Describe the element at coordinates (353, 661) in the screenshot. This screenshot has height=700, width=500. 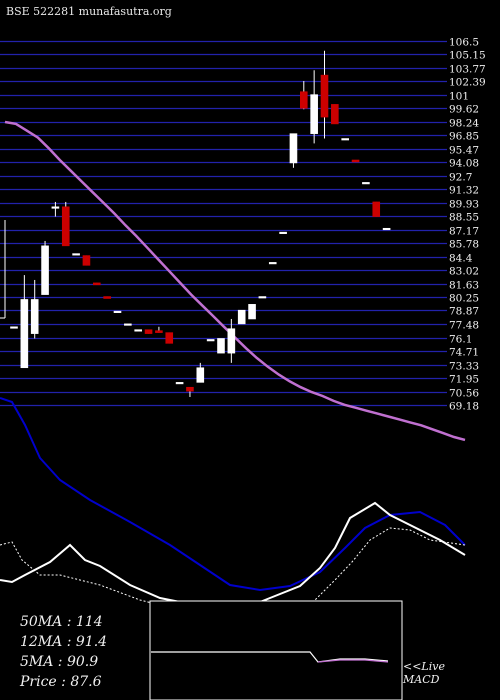
I see `macd-box-pink-line` at that location.